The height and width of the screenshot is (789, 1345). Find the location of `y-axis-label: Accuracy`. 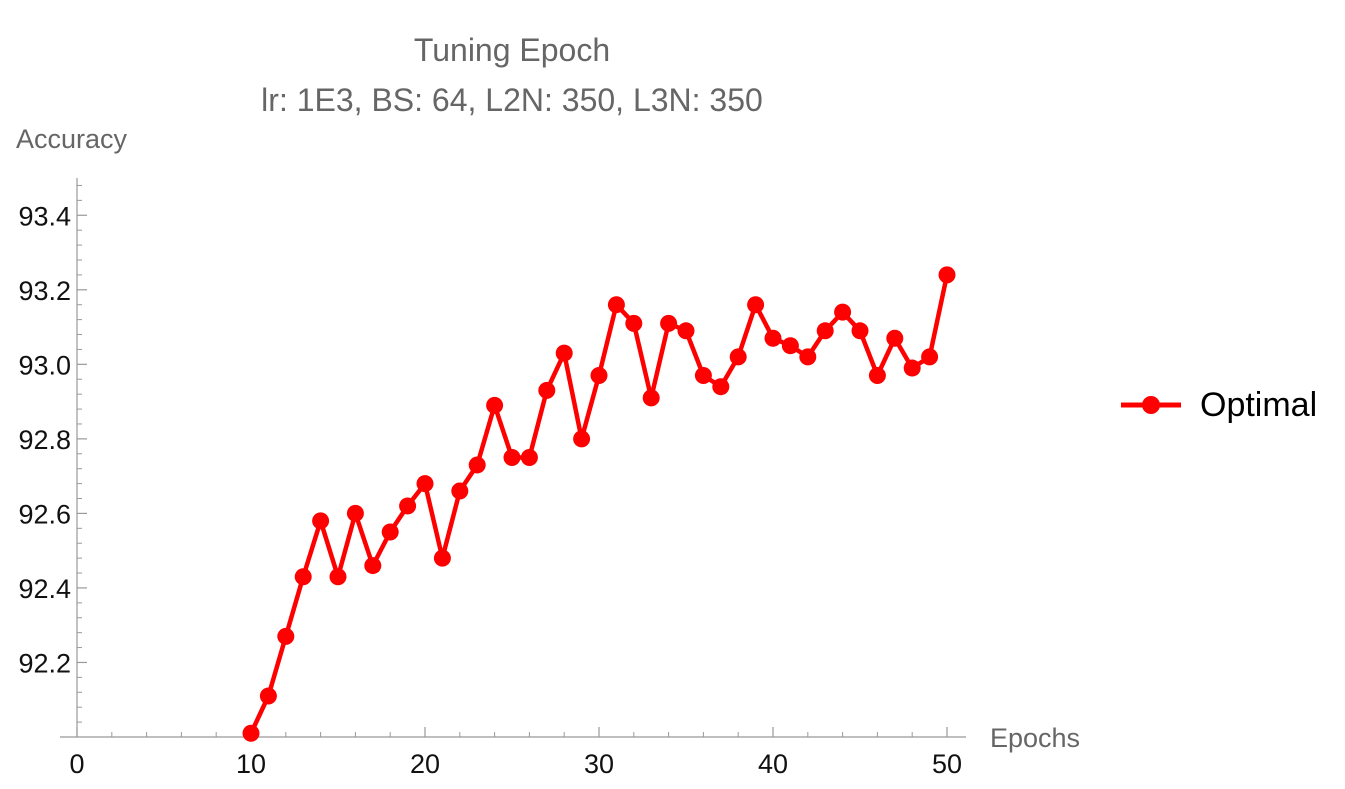

y-axis-label: Accuracy is located at coordinates (72, 139).